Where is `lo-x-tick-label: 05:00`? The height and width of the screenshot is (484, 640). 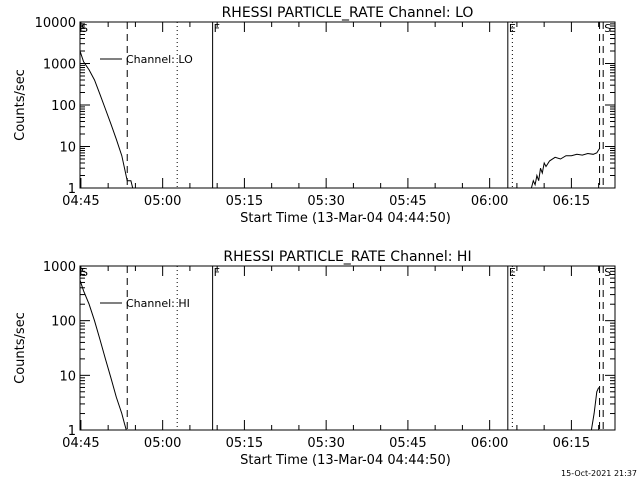
lo-x-tick-label: 05:00 is located at coordinates (162, 201).